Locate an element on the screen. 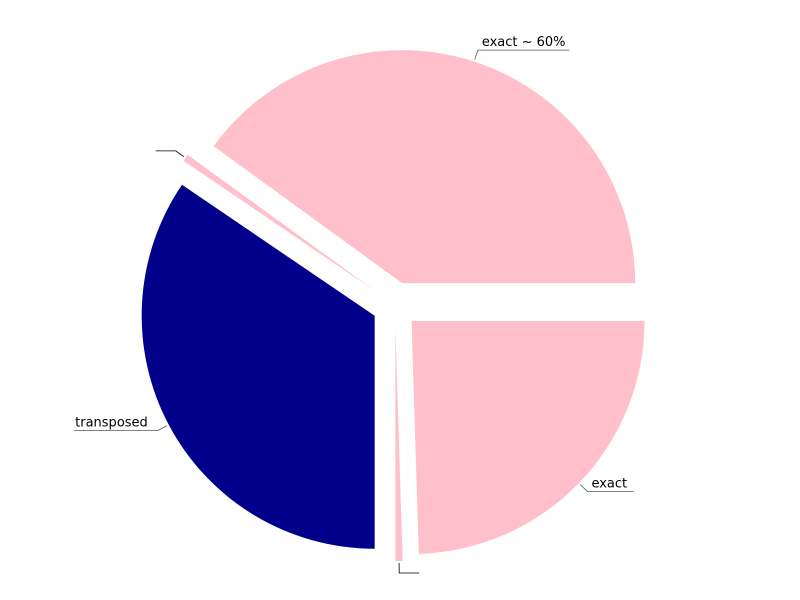  slice-label-4: exact is located at coordinates (609, 484).